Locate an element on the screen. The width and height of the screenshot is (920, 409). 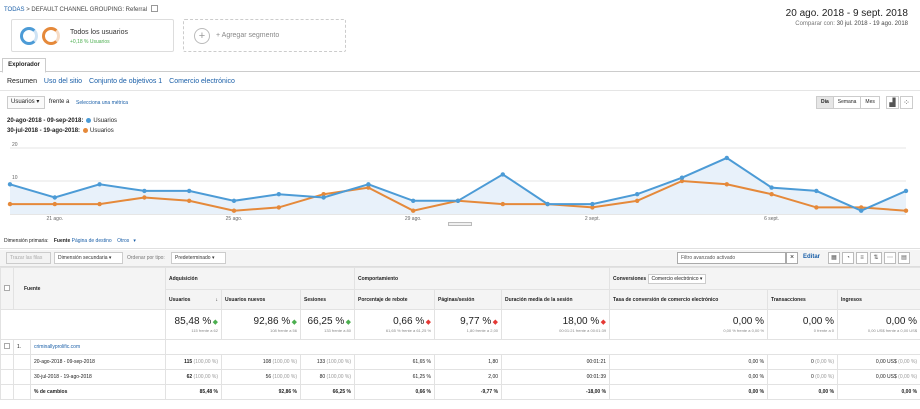
motion-chart-icon: ⁘ is located at coordinates (906, 102).